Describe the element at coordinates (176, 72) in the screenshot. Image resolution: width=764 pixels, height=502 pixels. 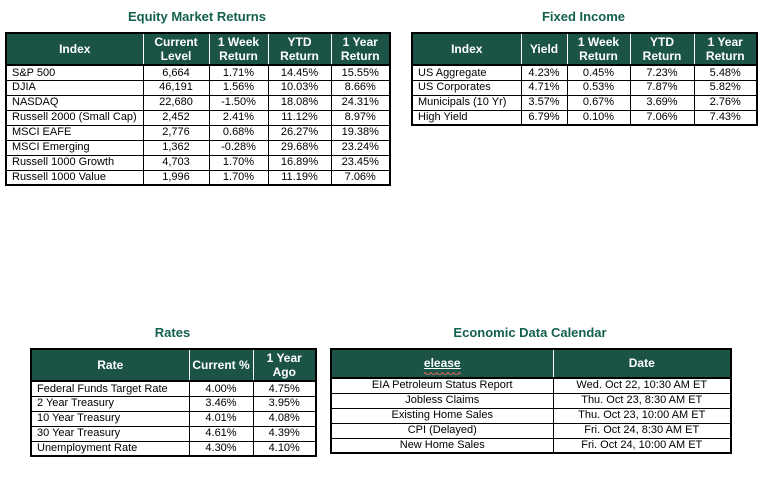
I see `table-cell: 6,664` at that location.